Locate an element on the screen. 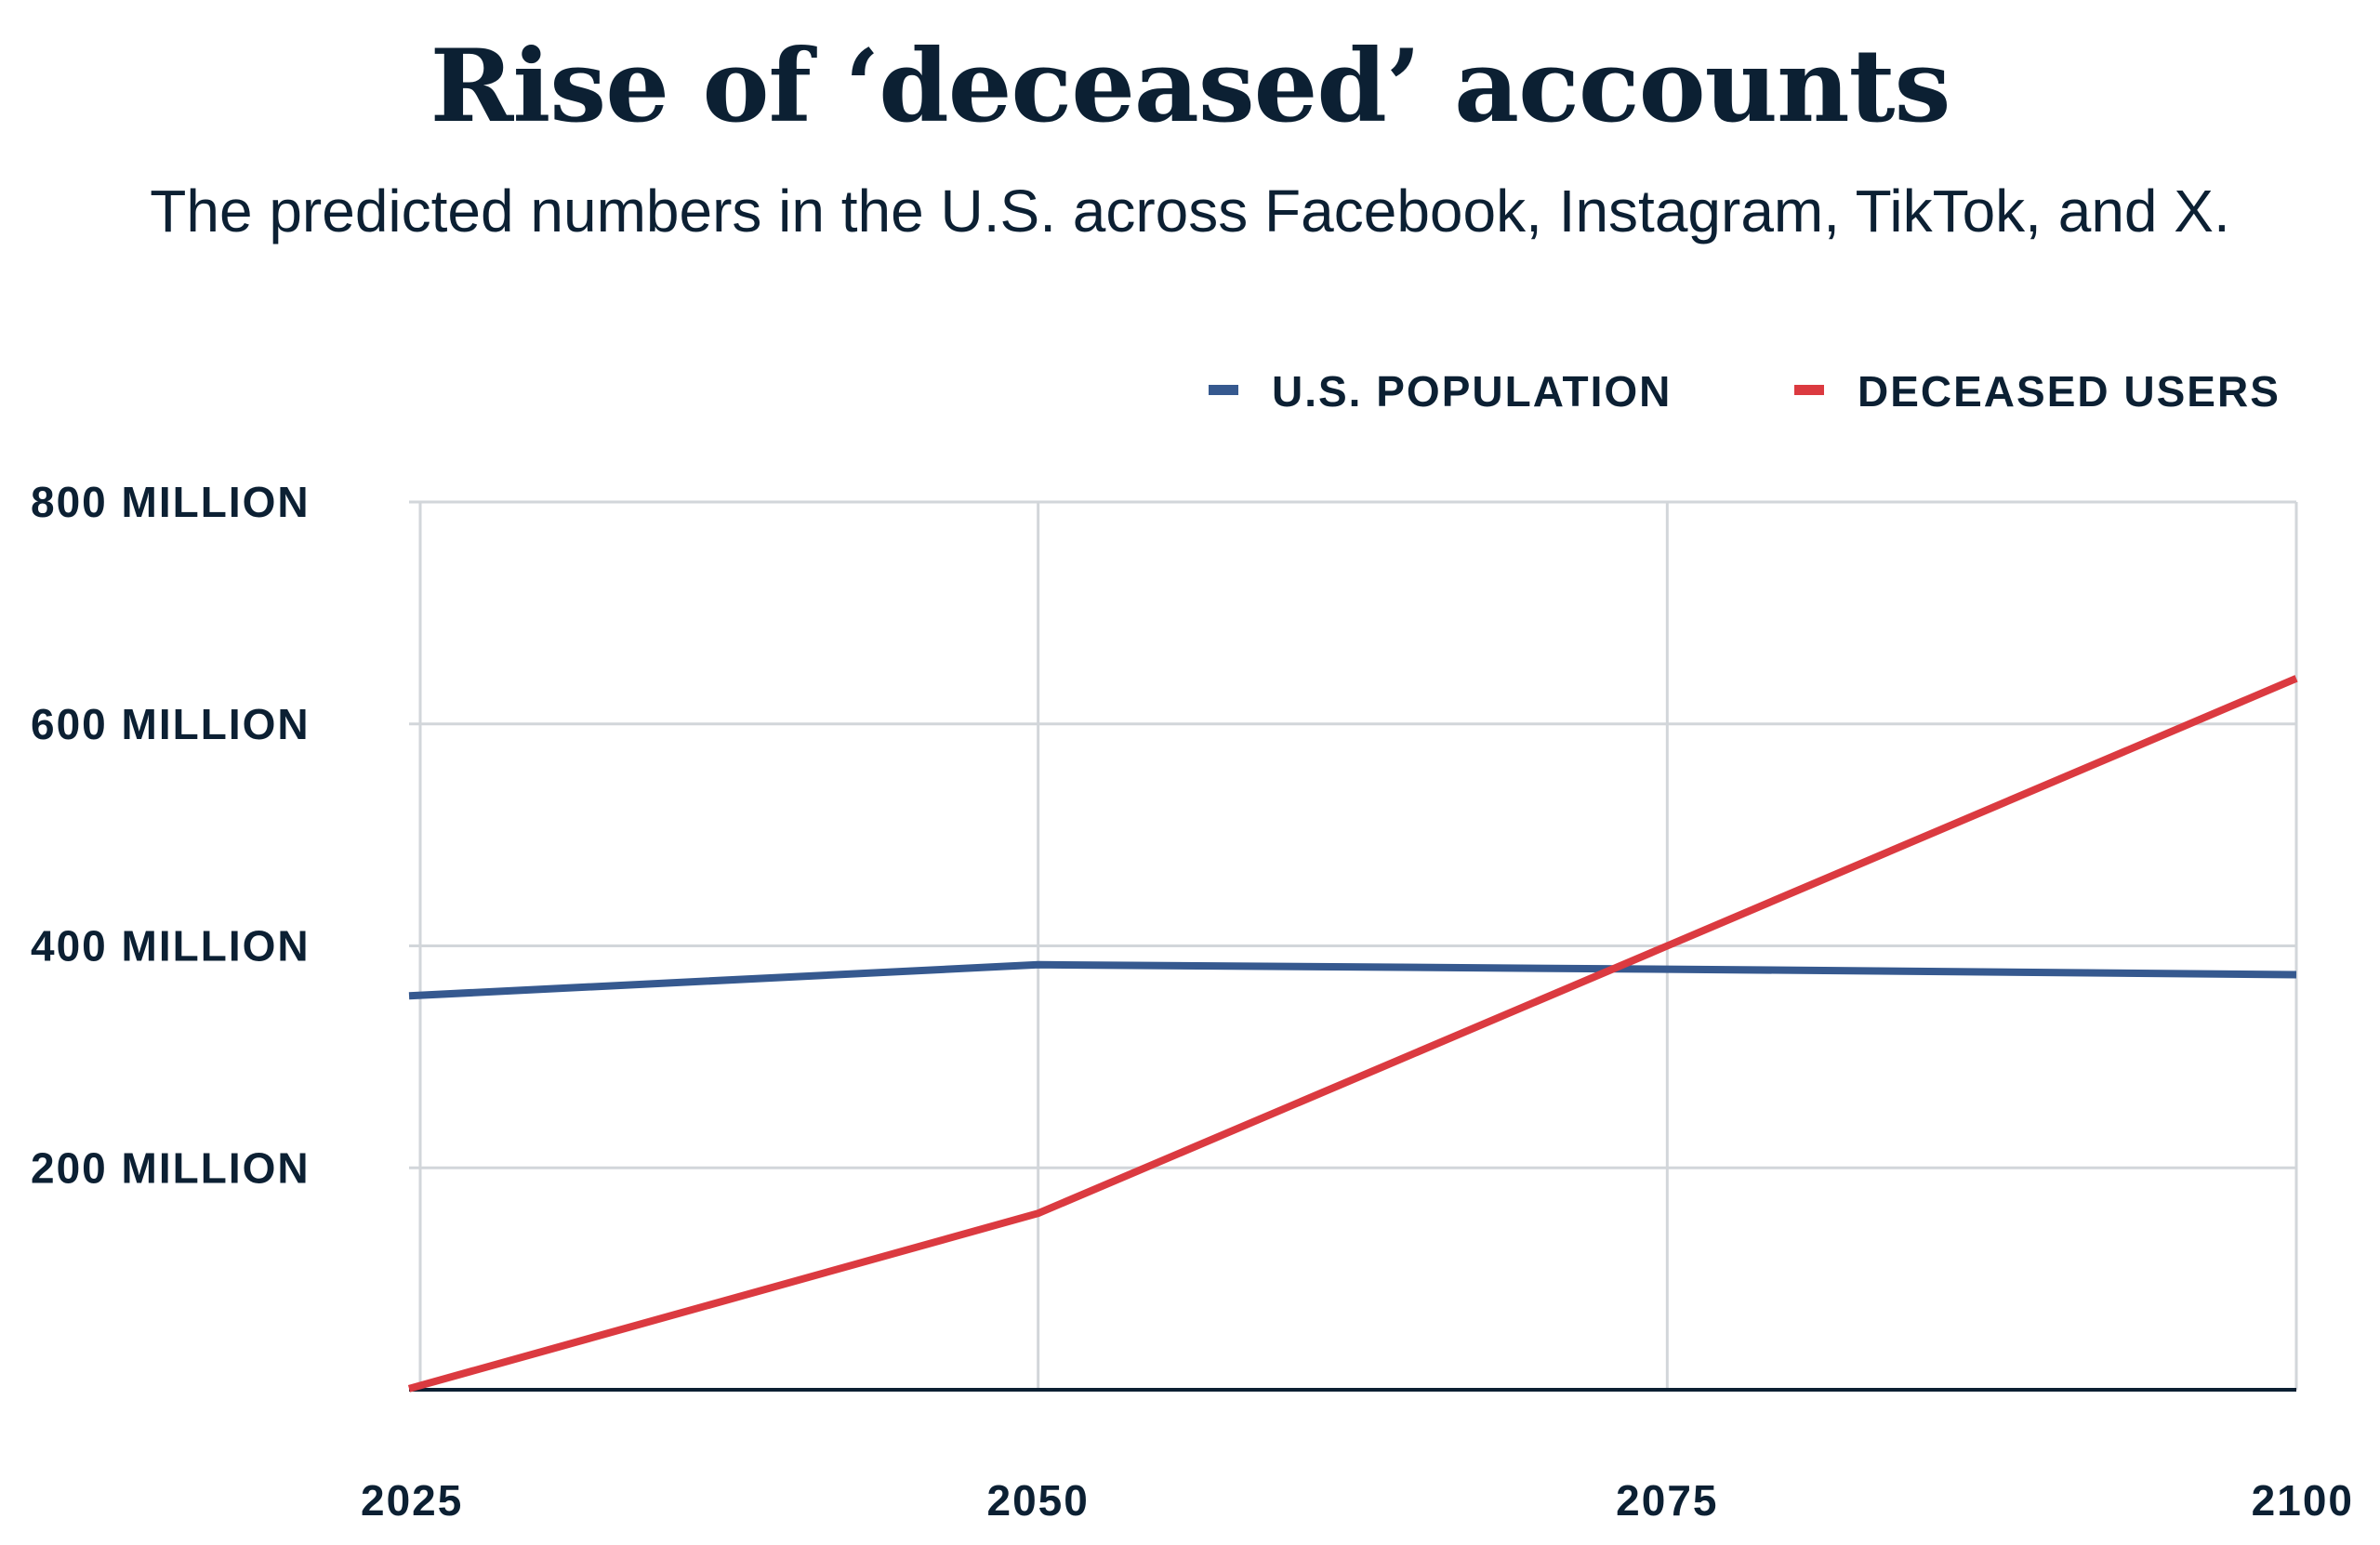 The width and height of the screenshot is (2380, 1545). y-tick-label: 800 MILLION is located at coordinates (171, 502).